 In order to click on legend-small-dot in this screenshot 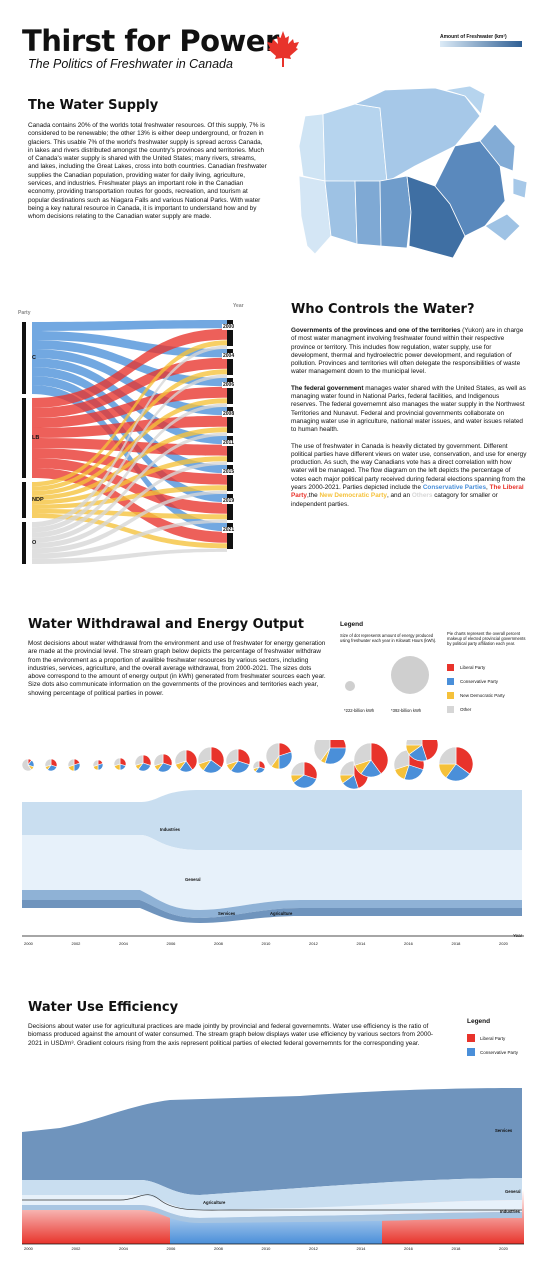, I will do `click(350, 686)`.